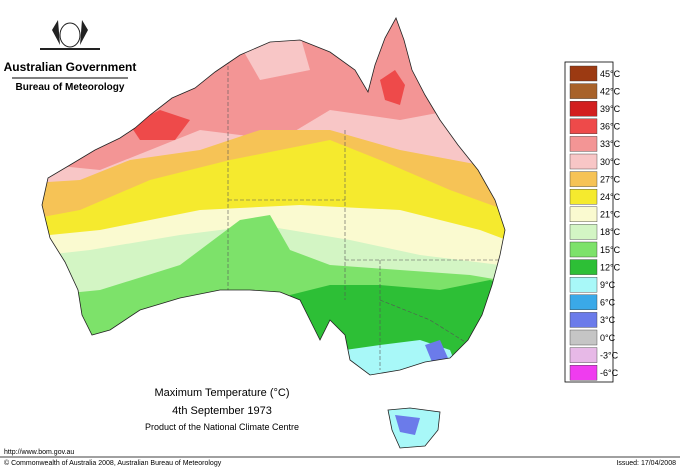 The image size is (680, 467). Describe the element at coordinates (610, 109) in the screenshot. I see `legend-label: 39°C` at that location.